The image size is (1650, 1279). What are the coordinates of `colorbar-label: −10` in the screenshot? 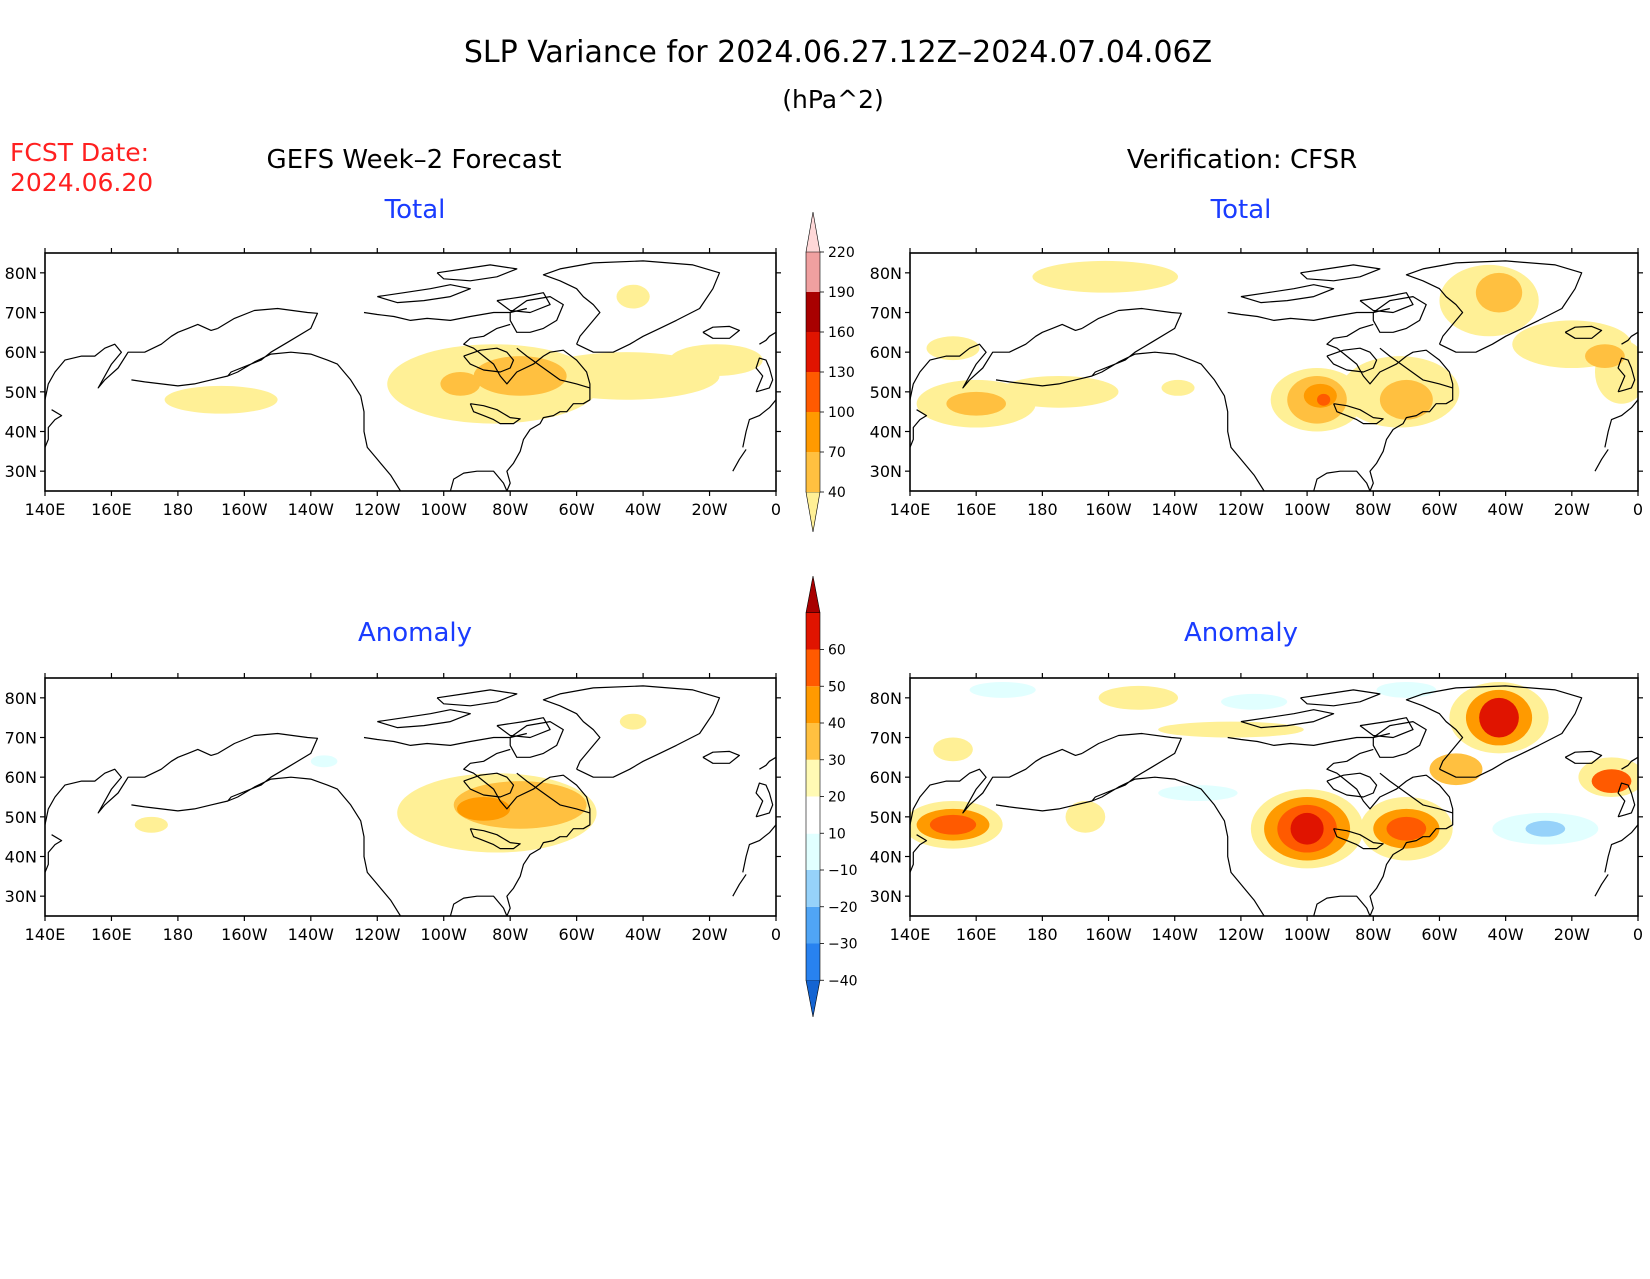 It's located at (843, 871).